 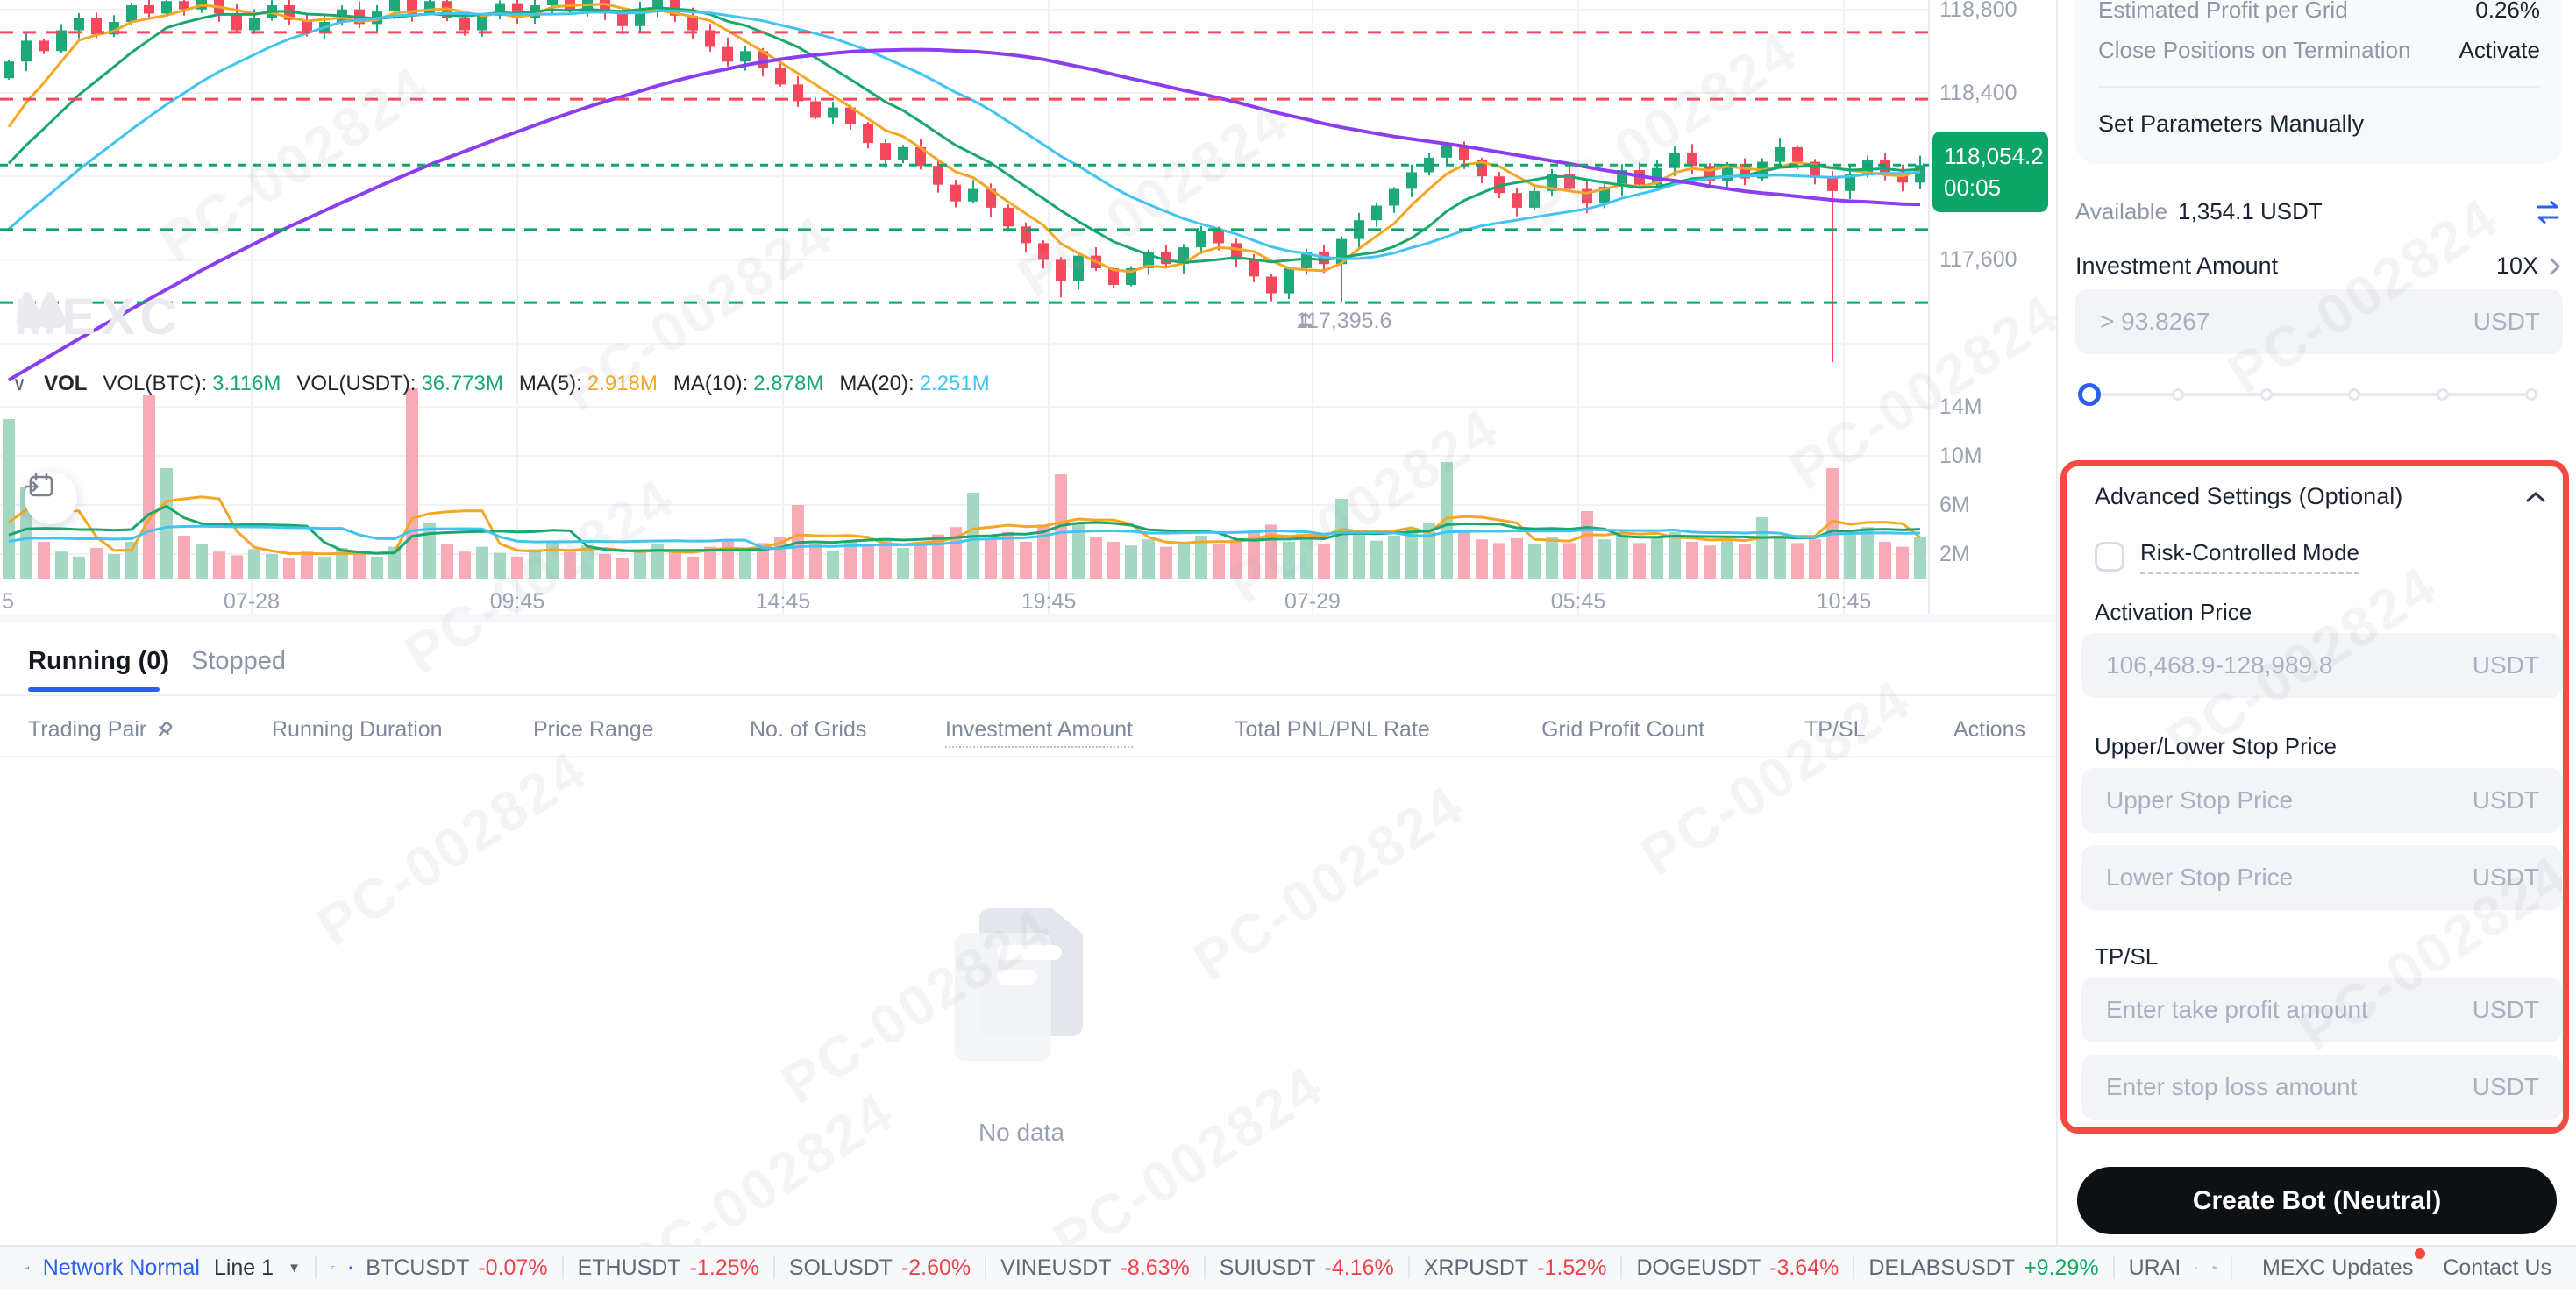 What do you see at coordinates (2196, 1268) in the screenshot?
I see `ticker-scroll-chevron-icon` at bounding box center [2196, 1268].